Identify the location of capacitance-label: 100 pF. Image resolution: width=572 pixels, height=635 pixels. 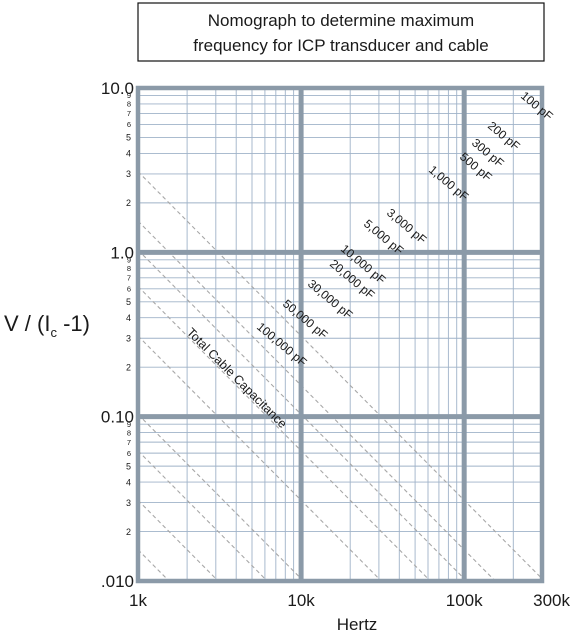
(537, 106).